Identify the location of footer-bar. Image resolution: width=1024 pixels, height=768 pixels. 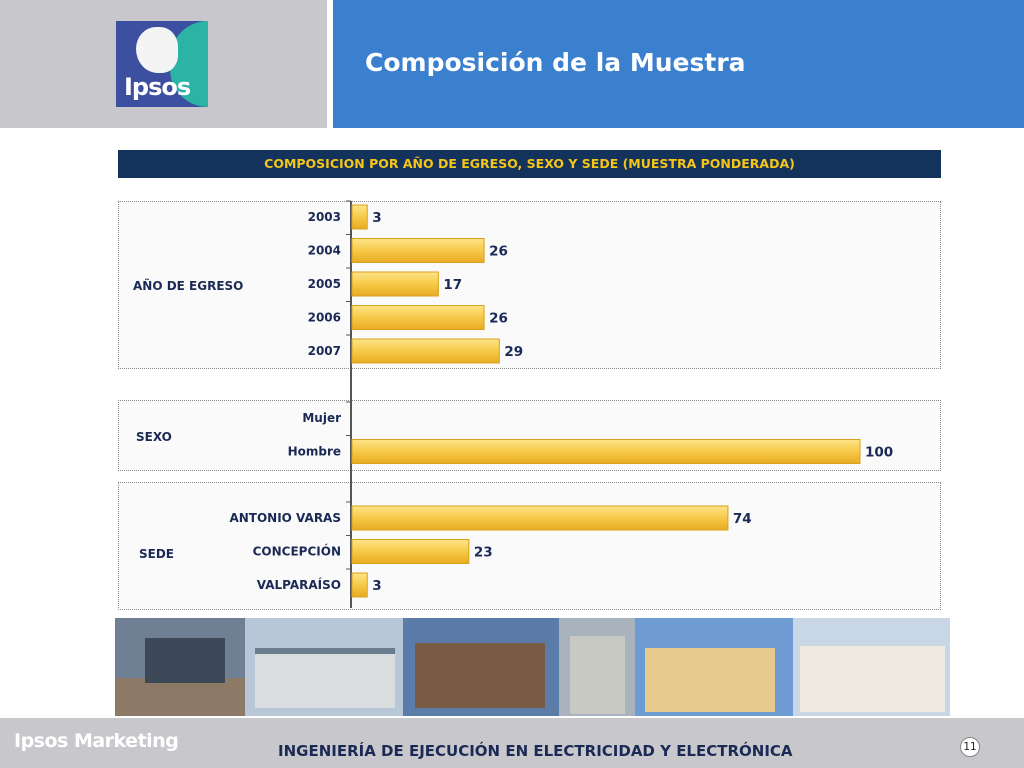
(512, 743).